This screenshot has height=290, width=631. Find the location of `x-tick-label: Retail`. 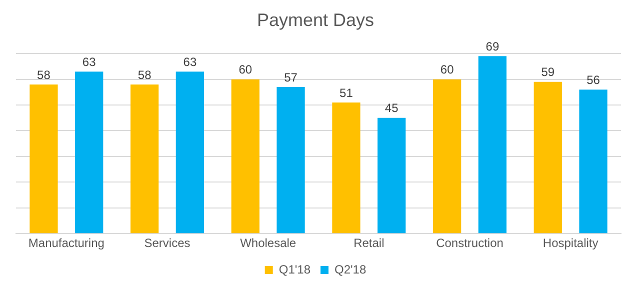

x-tick-label: Retail is located at coordinates (369, 243).